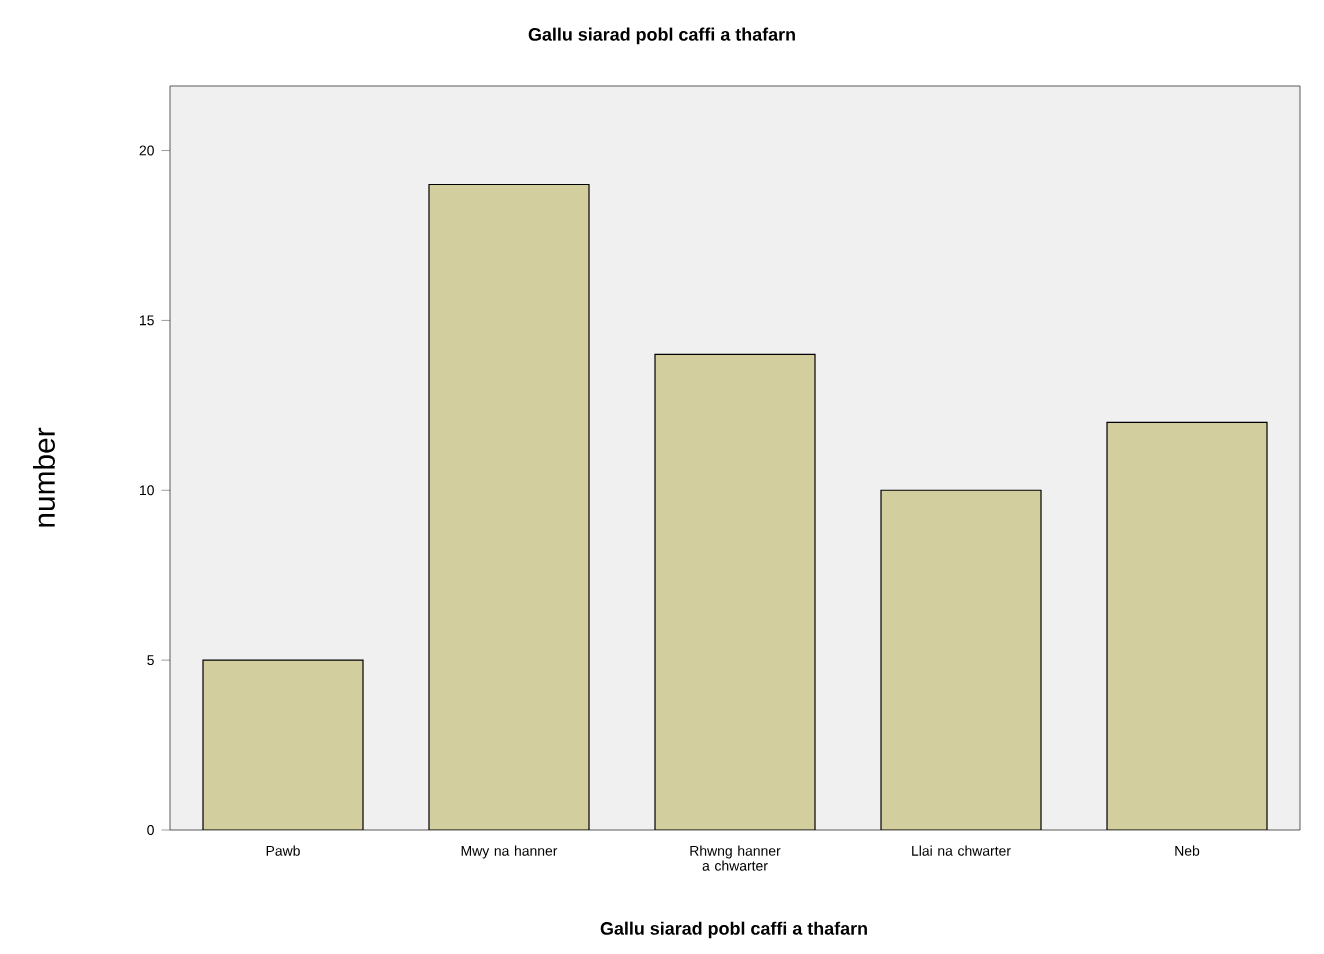 The height and width of the screenshot is (954, 1324). What do you see at coordinates (733, 930) in the screenshot?
I see `x-axis-title: Gallu siarad pobl caffi a thafarn` at bounding box center [733, 930].